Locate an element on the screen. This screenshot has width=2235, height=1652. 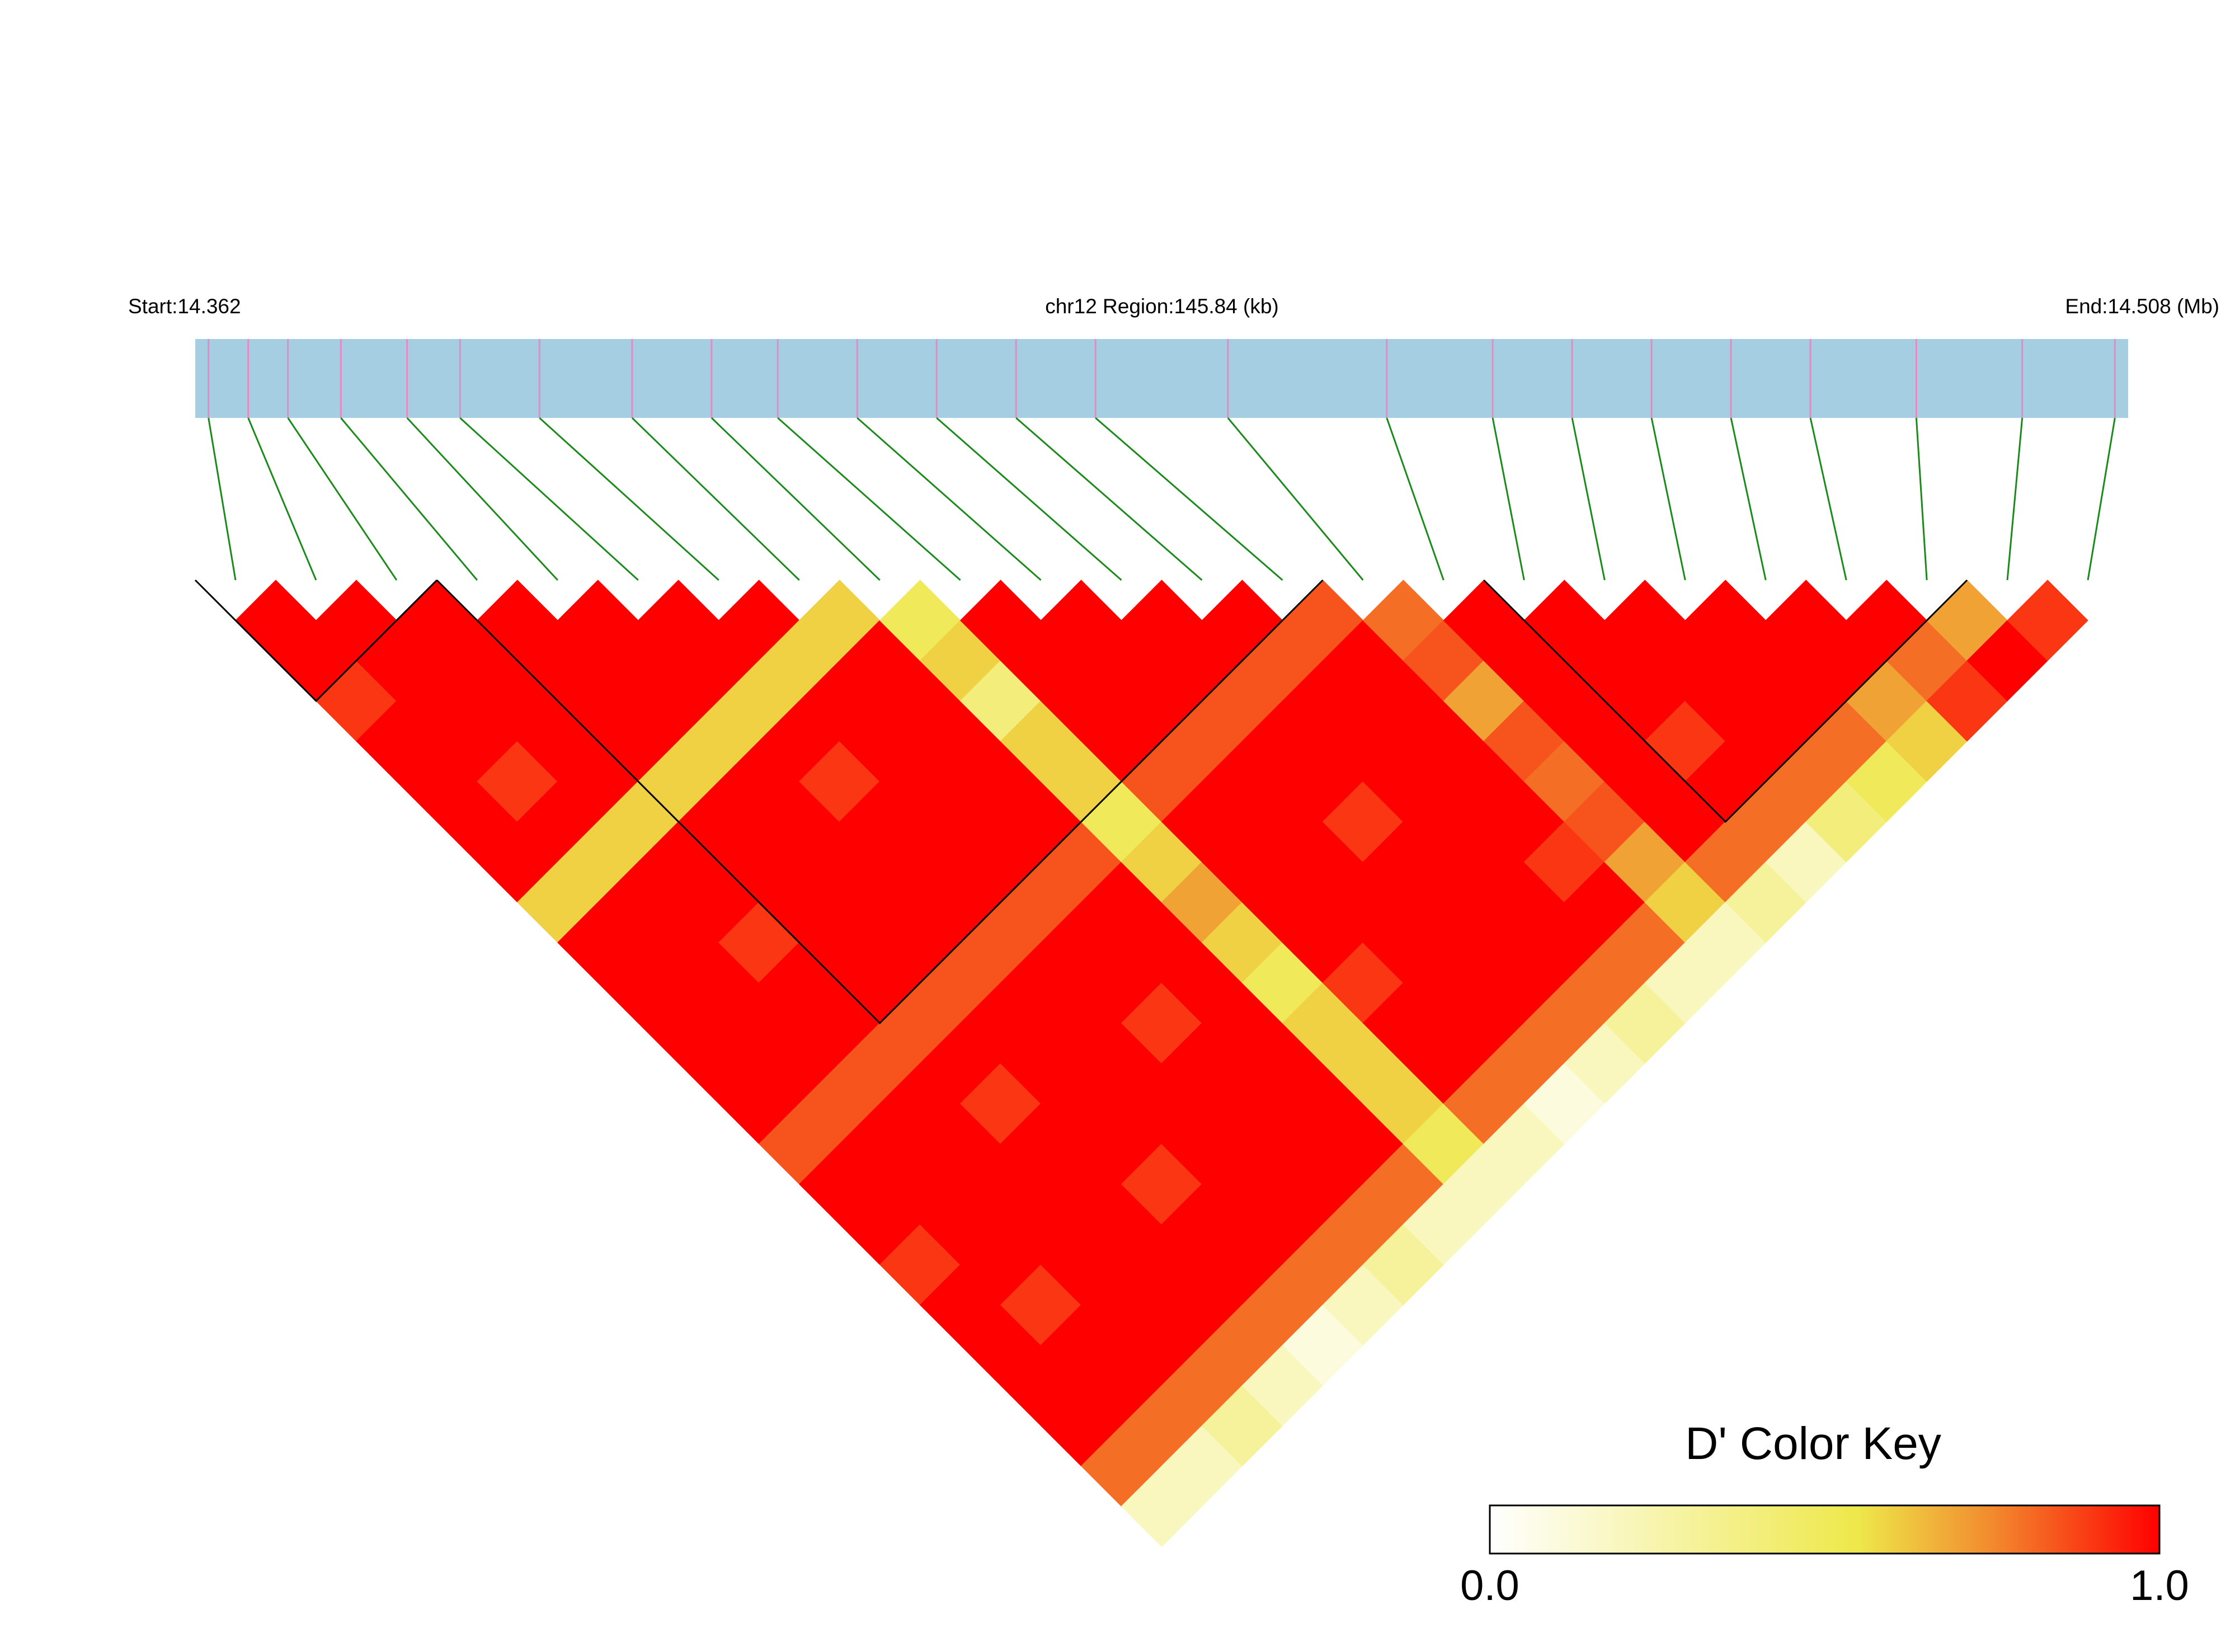
color-key is located at coordinates (1825, 1529).